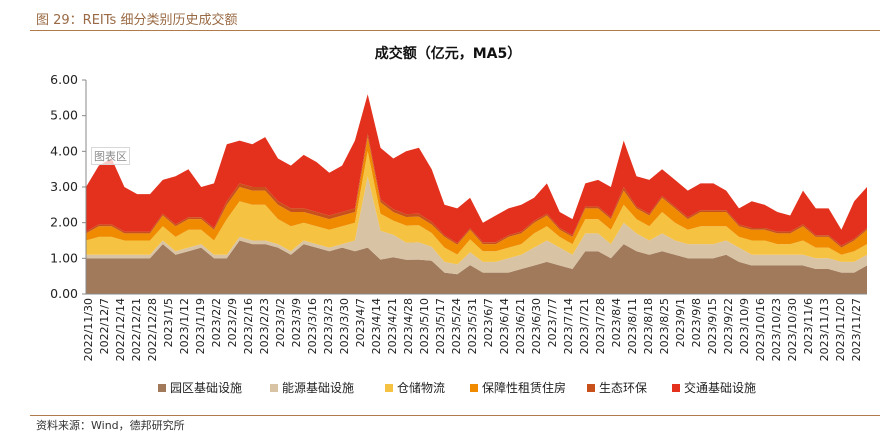  I want to click on legend-label: 保障性租赁住房, so click(524, 387).